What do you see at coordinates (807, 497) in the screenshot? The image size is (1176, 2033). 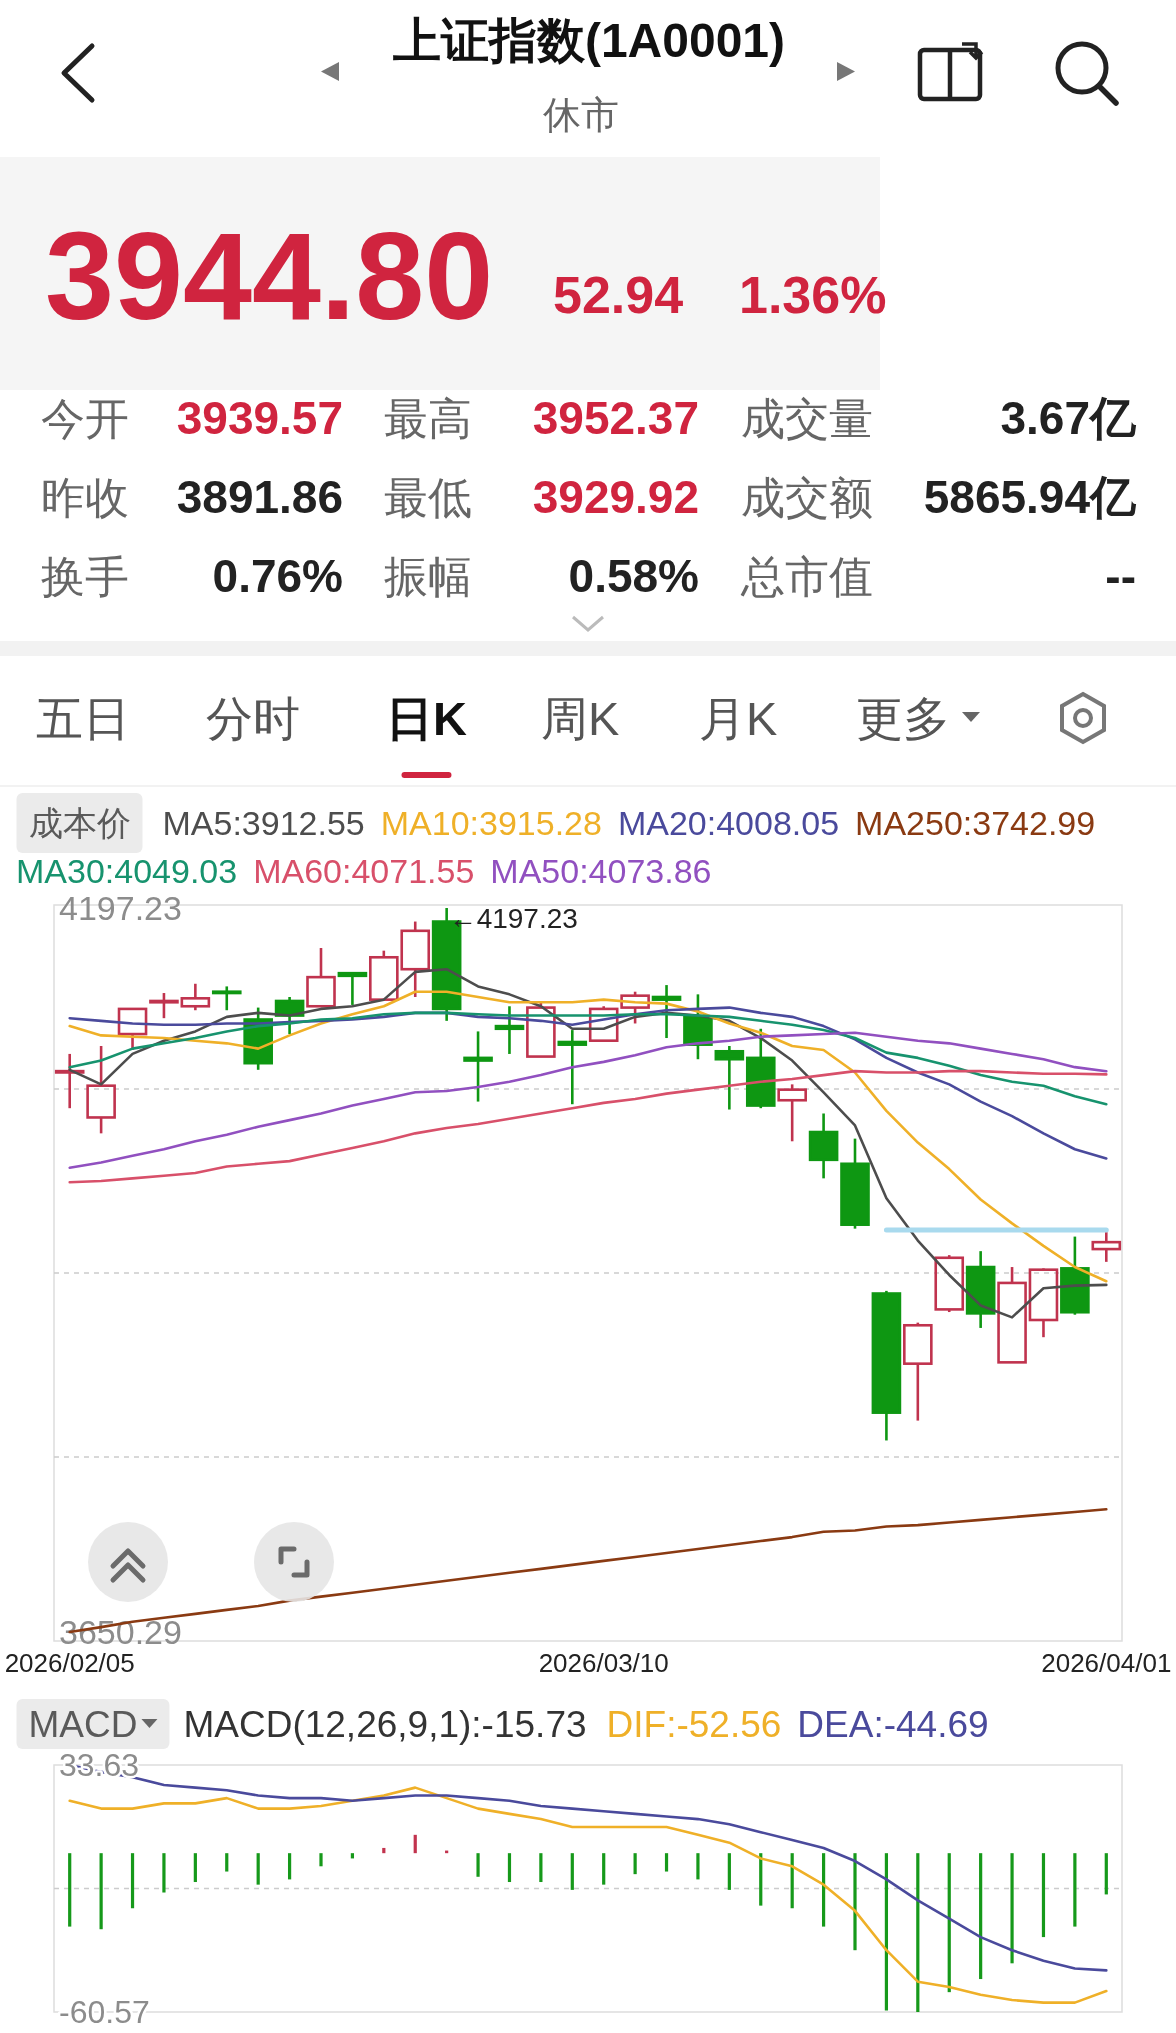 I see `text: 成交额` at bounding box center [807, 497].